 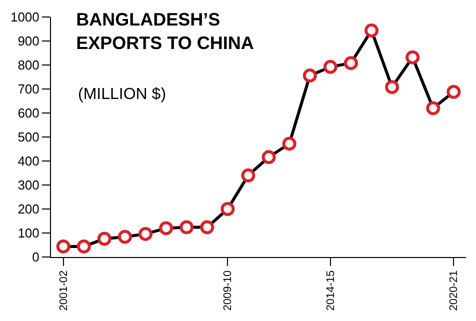 I want to click on y-tick-label: 900, so click(x=29, y=41).